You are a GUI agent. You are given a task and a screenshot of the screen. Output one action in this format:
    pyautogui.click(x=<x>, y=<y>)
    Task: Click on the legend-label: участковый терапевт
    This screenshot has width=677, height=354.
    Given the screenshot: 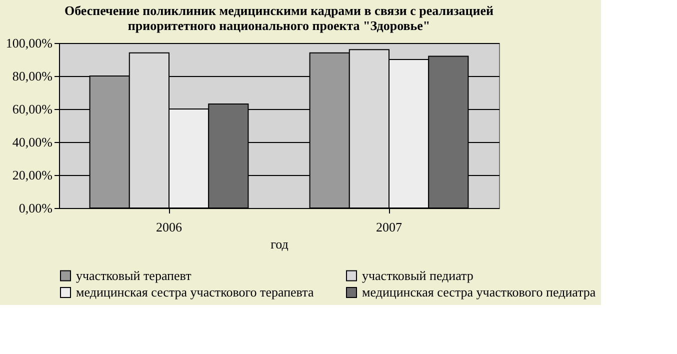 What is the action you would take?
    pyautogui.click(x=134, y=275)
    